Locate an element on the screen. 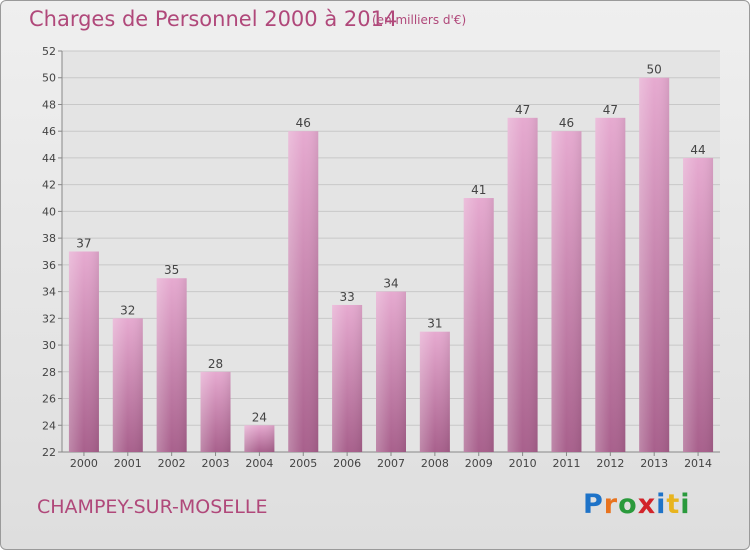 The width and height of the screenshot is (750, 550). x-tick-label: 2008 is located at coordinates (435, 463).